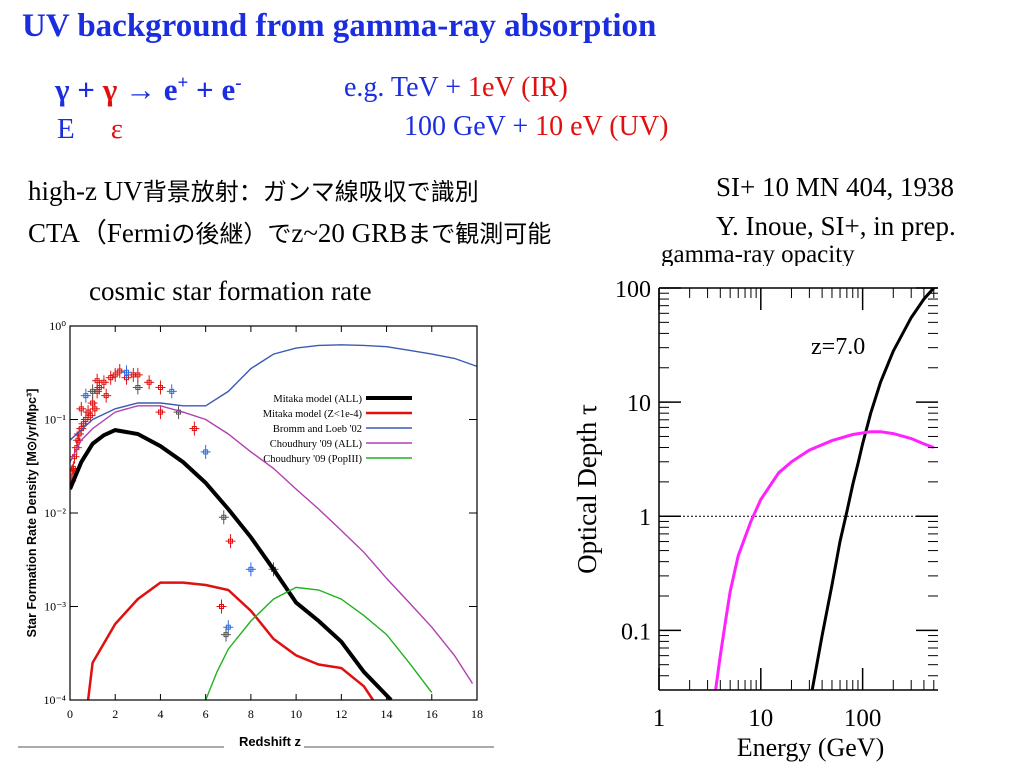 The image size is (1024, 768). Describe the element at coordinates (230, 291) in the screenshot. I see `left-chart-caption: cosmic star formation rate` at that location.